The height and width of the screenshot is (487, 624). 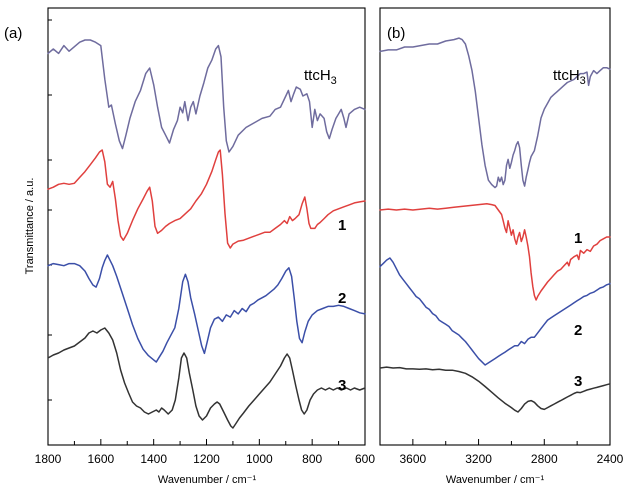 What do you see at coordinates (578, 330) in the screenshot?
I see `panel-b-label-2: 2` at bounding box center [578, 330].